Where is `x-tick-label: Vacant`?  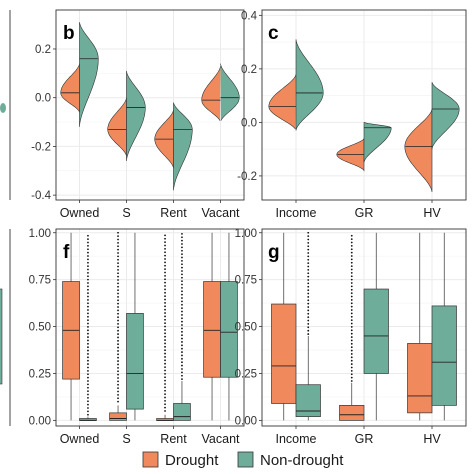
x-tick-label: Vacant is located at coordinates (221, 439).